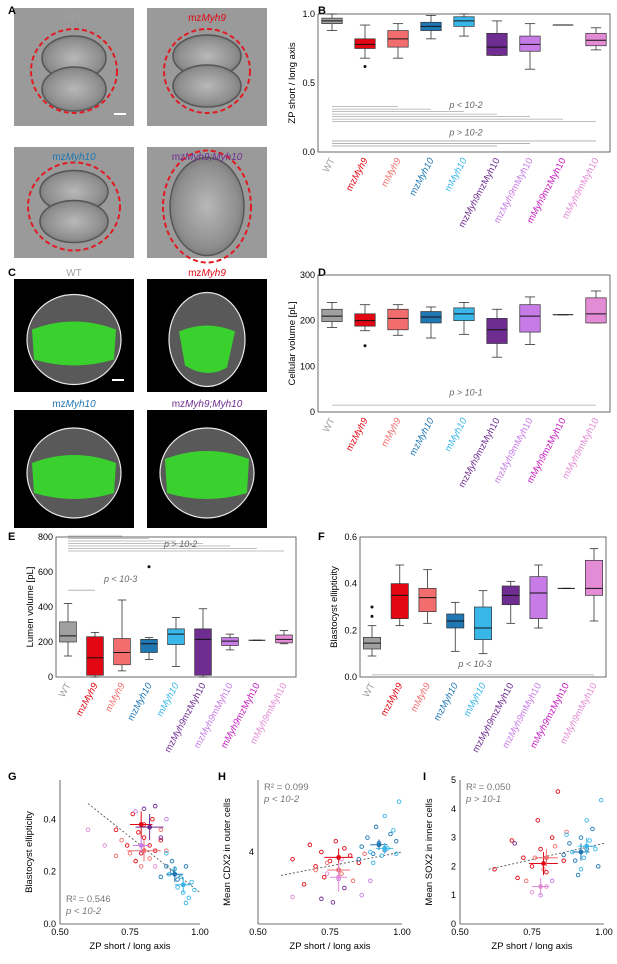 The width and height of the screenshot is (617, 964). What do you see at coordinates (372, 616) in the screenshot?
I see `outlier-point` at bounding box center [372, 616].